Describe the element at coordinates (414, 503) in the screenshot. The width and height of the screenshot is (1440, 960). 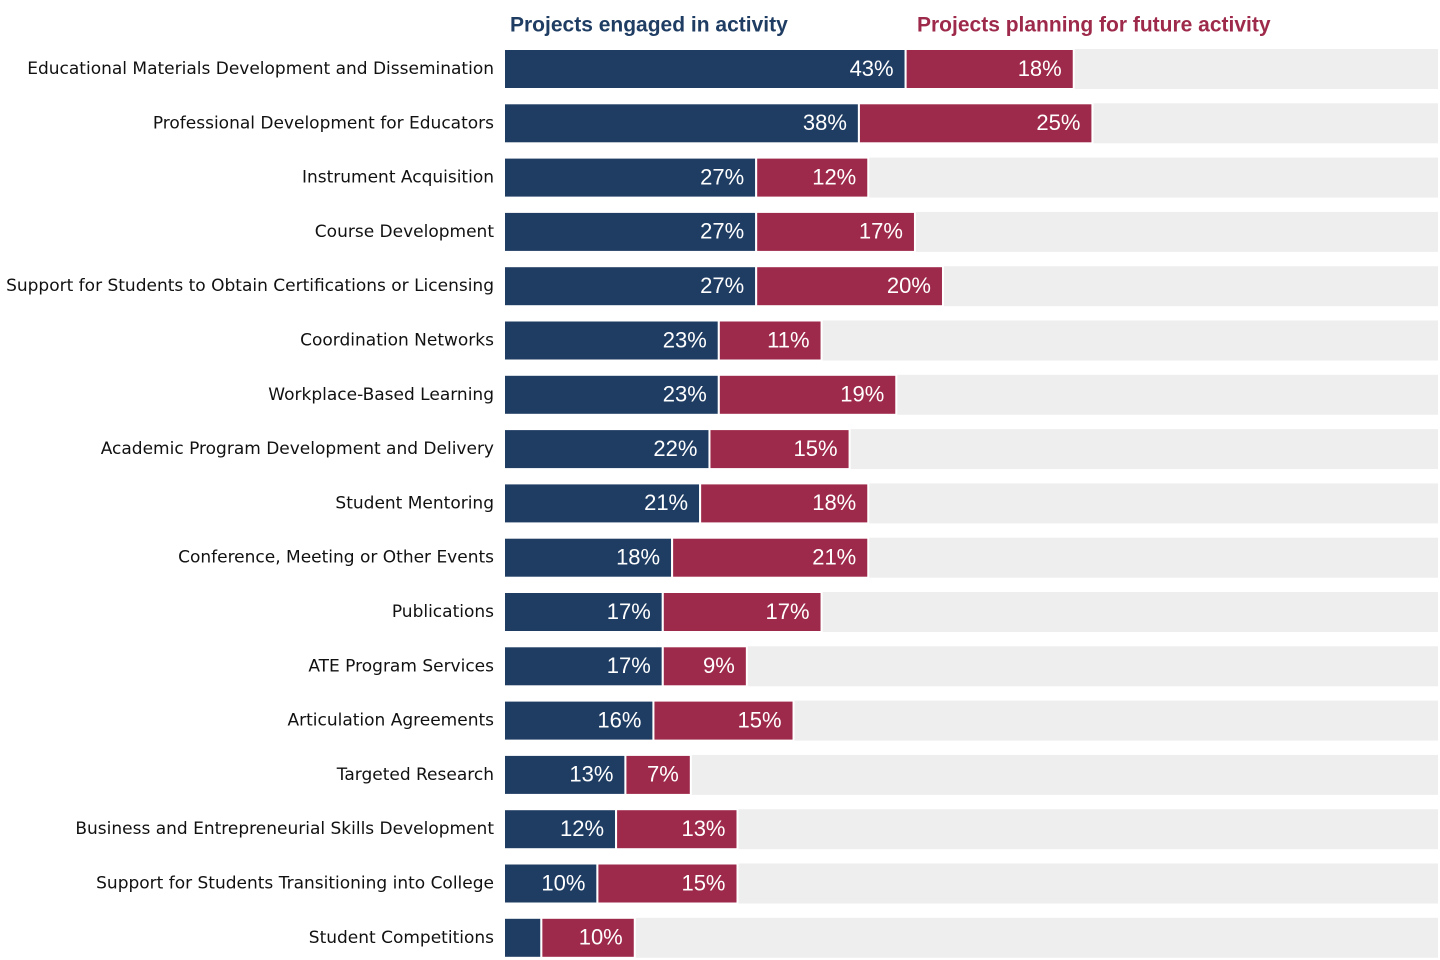
I see `category-label: Student Mentoring` at that location.